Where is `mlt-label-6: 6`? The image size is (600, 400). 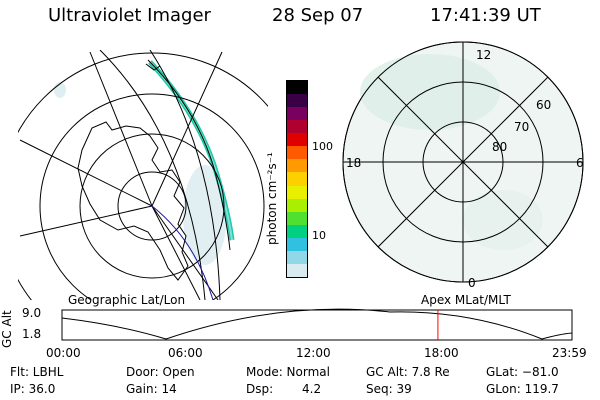 mlt-label-6: 6 is located at coordinates (580, 163).